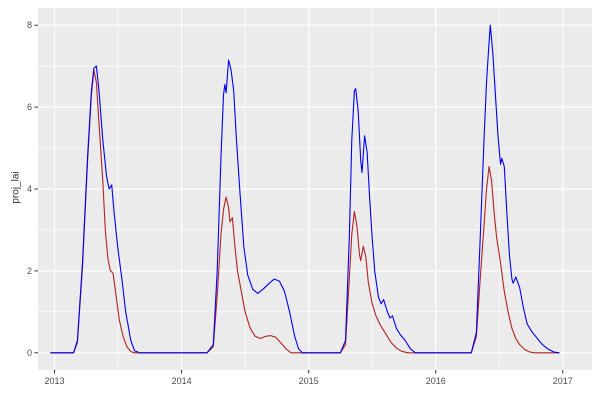 The width and height of the screenshot is (600, 400). Describe the element at coordinates (29, 353) in the screenshot. I see `y-tick-label: 0` at that location.